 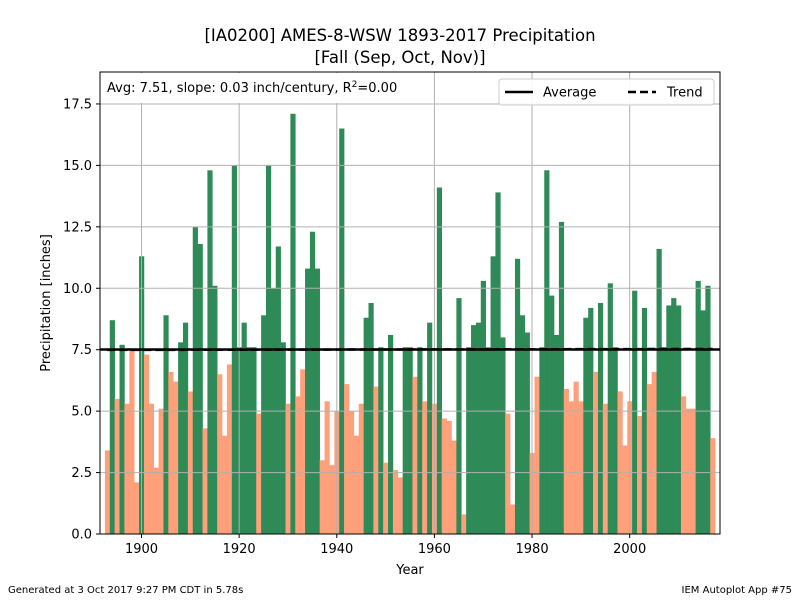 I want to click on annotation-box, so click(x=262, y=88).